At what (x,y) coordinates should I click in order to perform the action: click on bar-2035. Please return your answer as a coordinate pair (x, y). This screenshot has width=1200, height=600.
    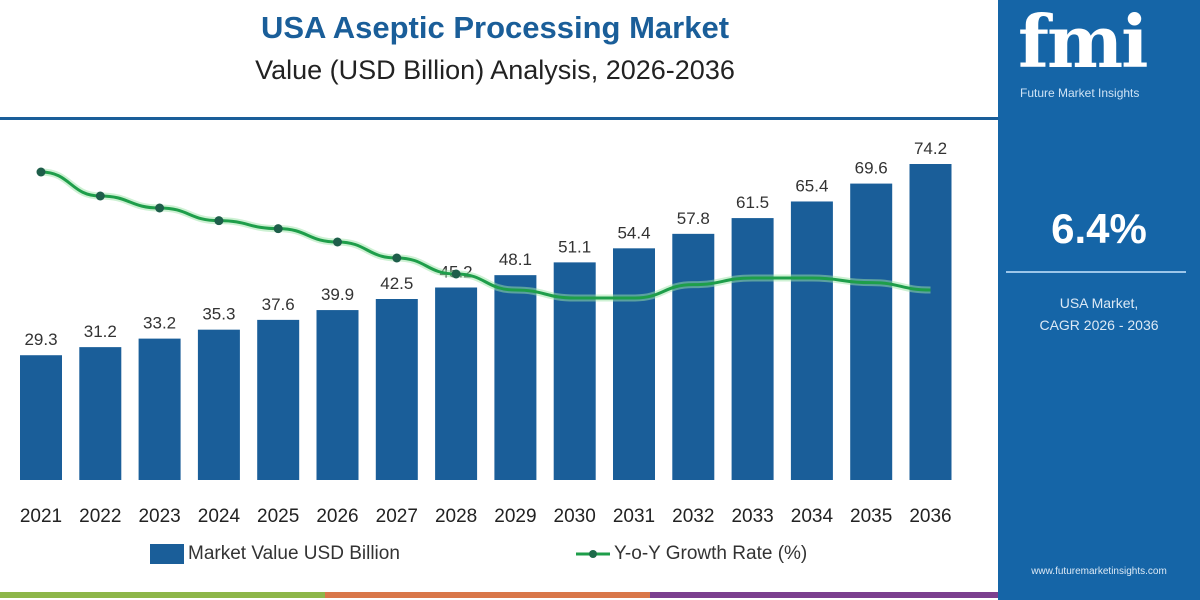
    Looking at the image, I should click on (871, 331).